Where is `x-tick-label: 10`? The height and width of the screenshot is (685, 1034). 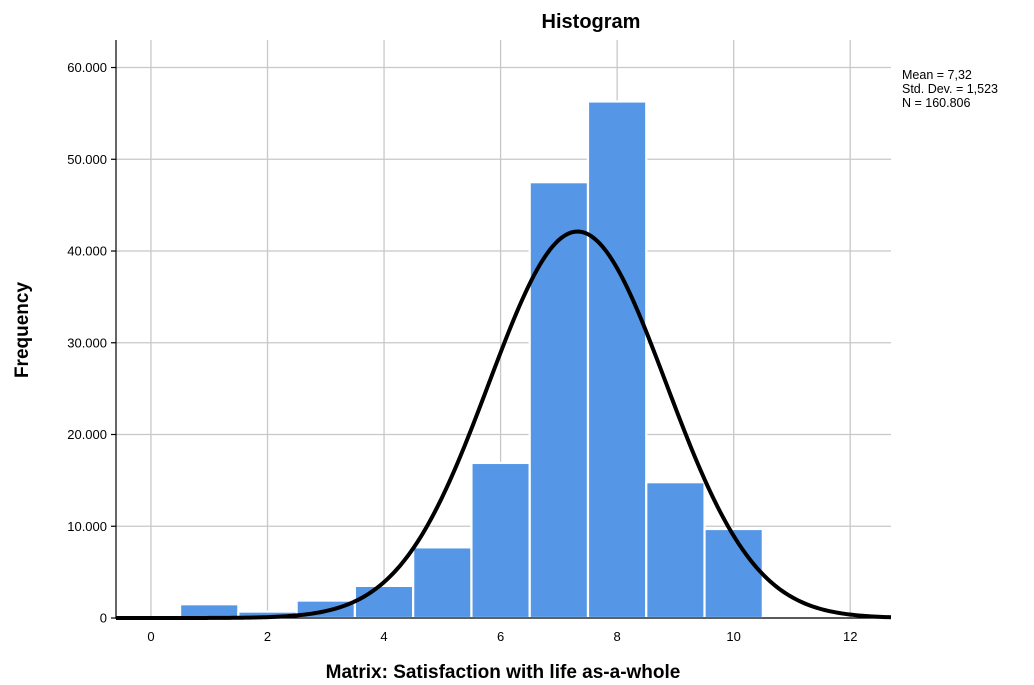 x-tick-label: 10 is located at coordinates (733, 636).